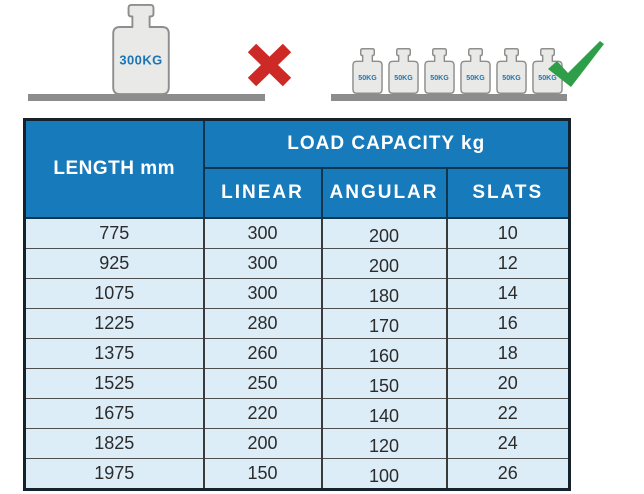 The image size is (644, 494). Describe the element at coordinates (114, 443) in the screenshot. I see `length-cell: 1825` at that location.